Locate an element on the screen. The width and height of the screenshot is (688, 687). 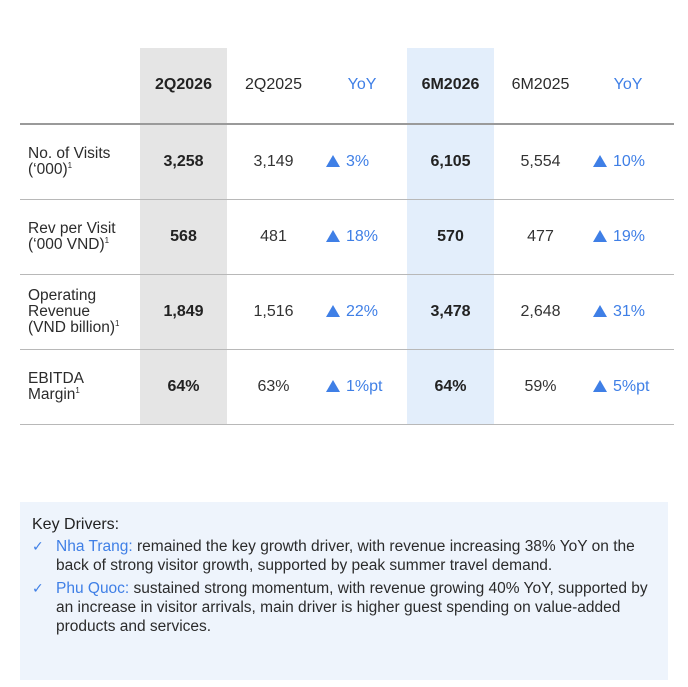
metric-label-line: Rev per Visit is located at coordinates (72, 228).